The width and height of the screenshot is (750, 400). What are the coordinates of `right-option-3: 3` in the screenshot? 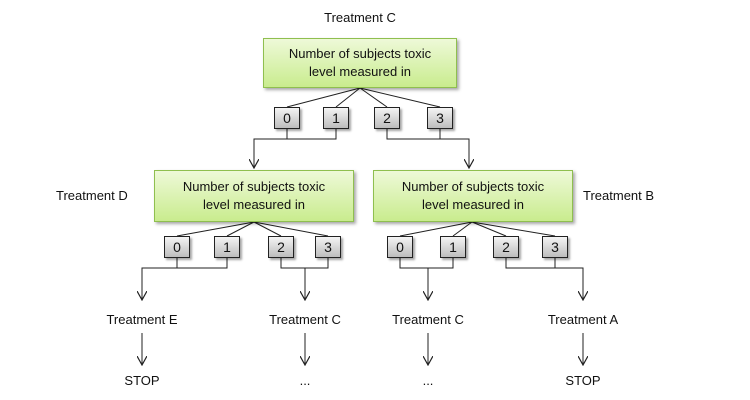 It's located at (555, 247).